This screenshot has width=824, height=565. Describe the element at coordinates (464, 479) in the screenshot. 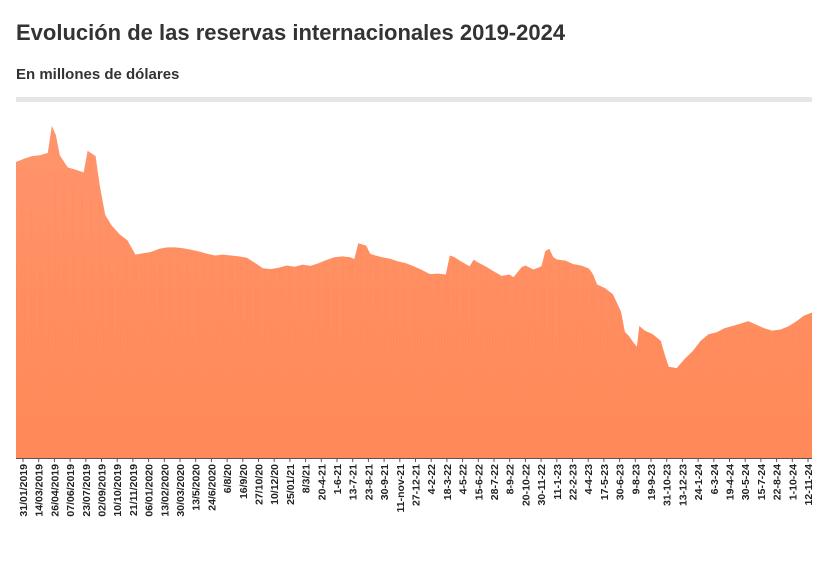

I see `x-tick-label: 4-5-22` at that location.